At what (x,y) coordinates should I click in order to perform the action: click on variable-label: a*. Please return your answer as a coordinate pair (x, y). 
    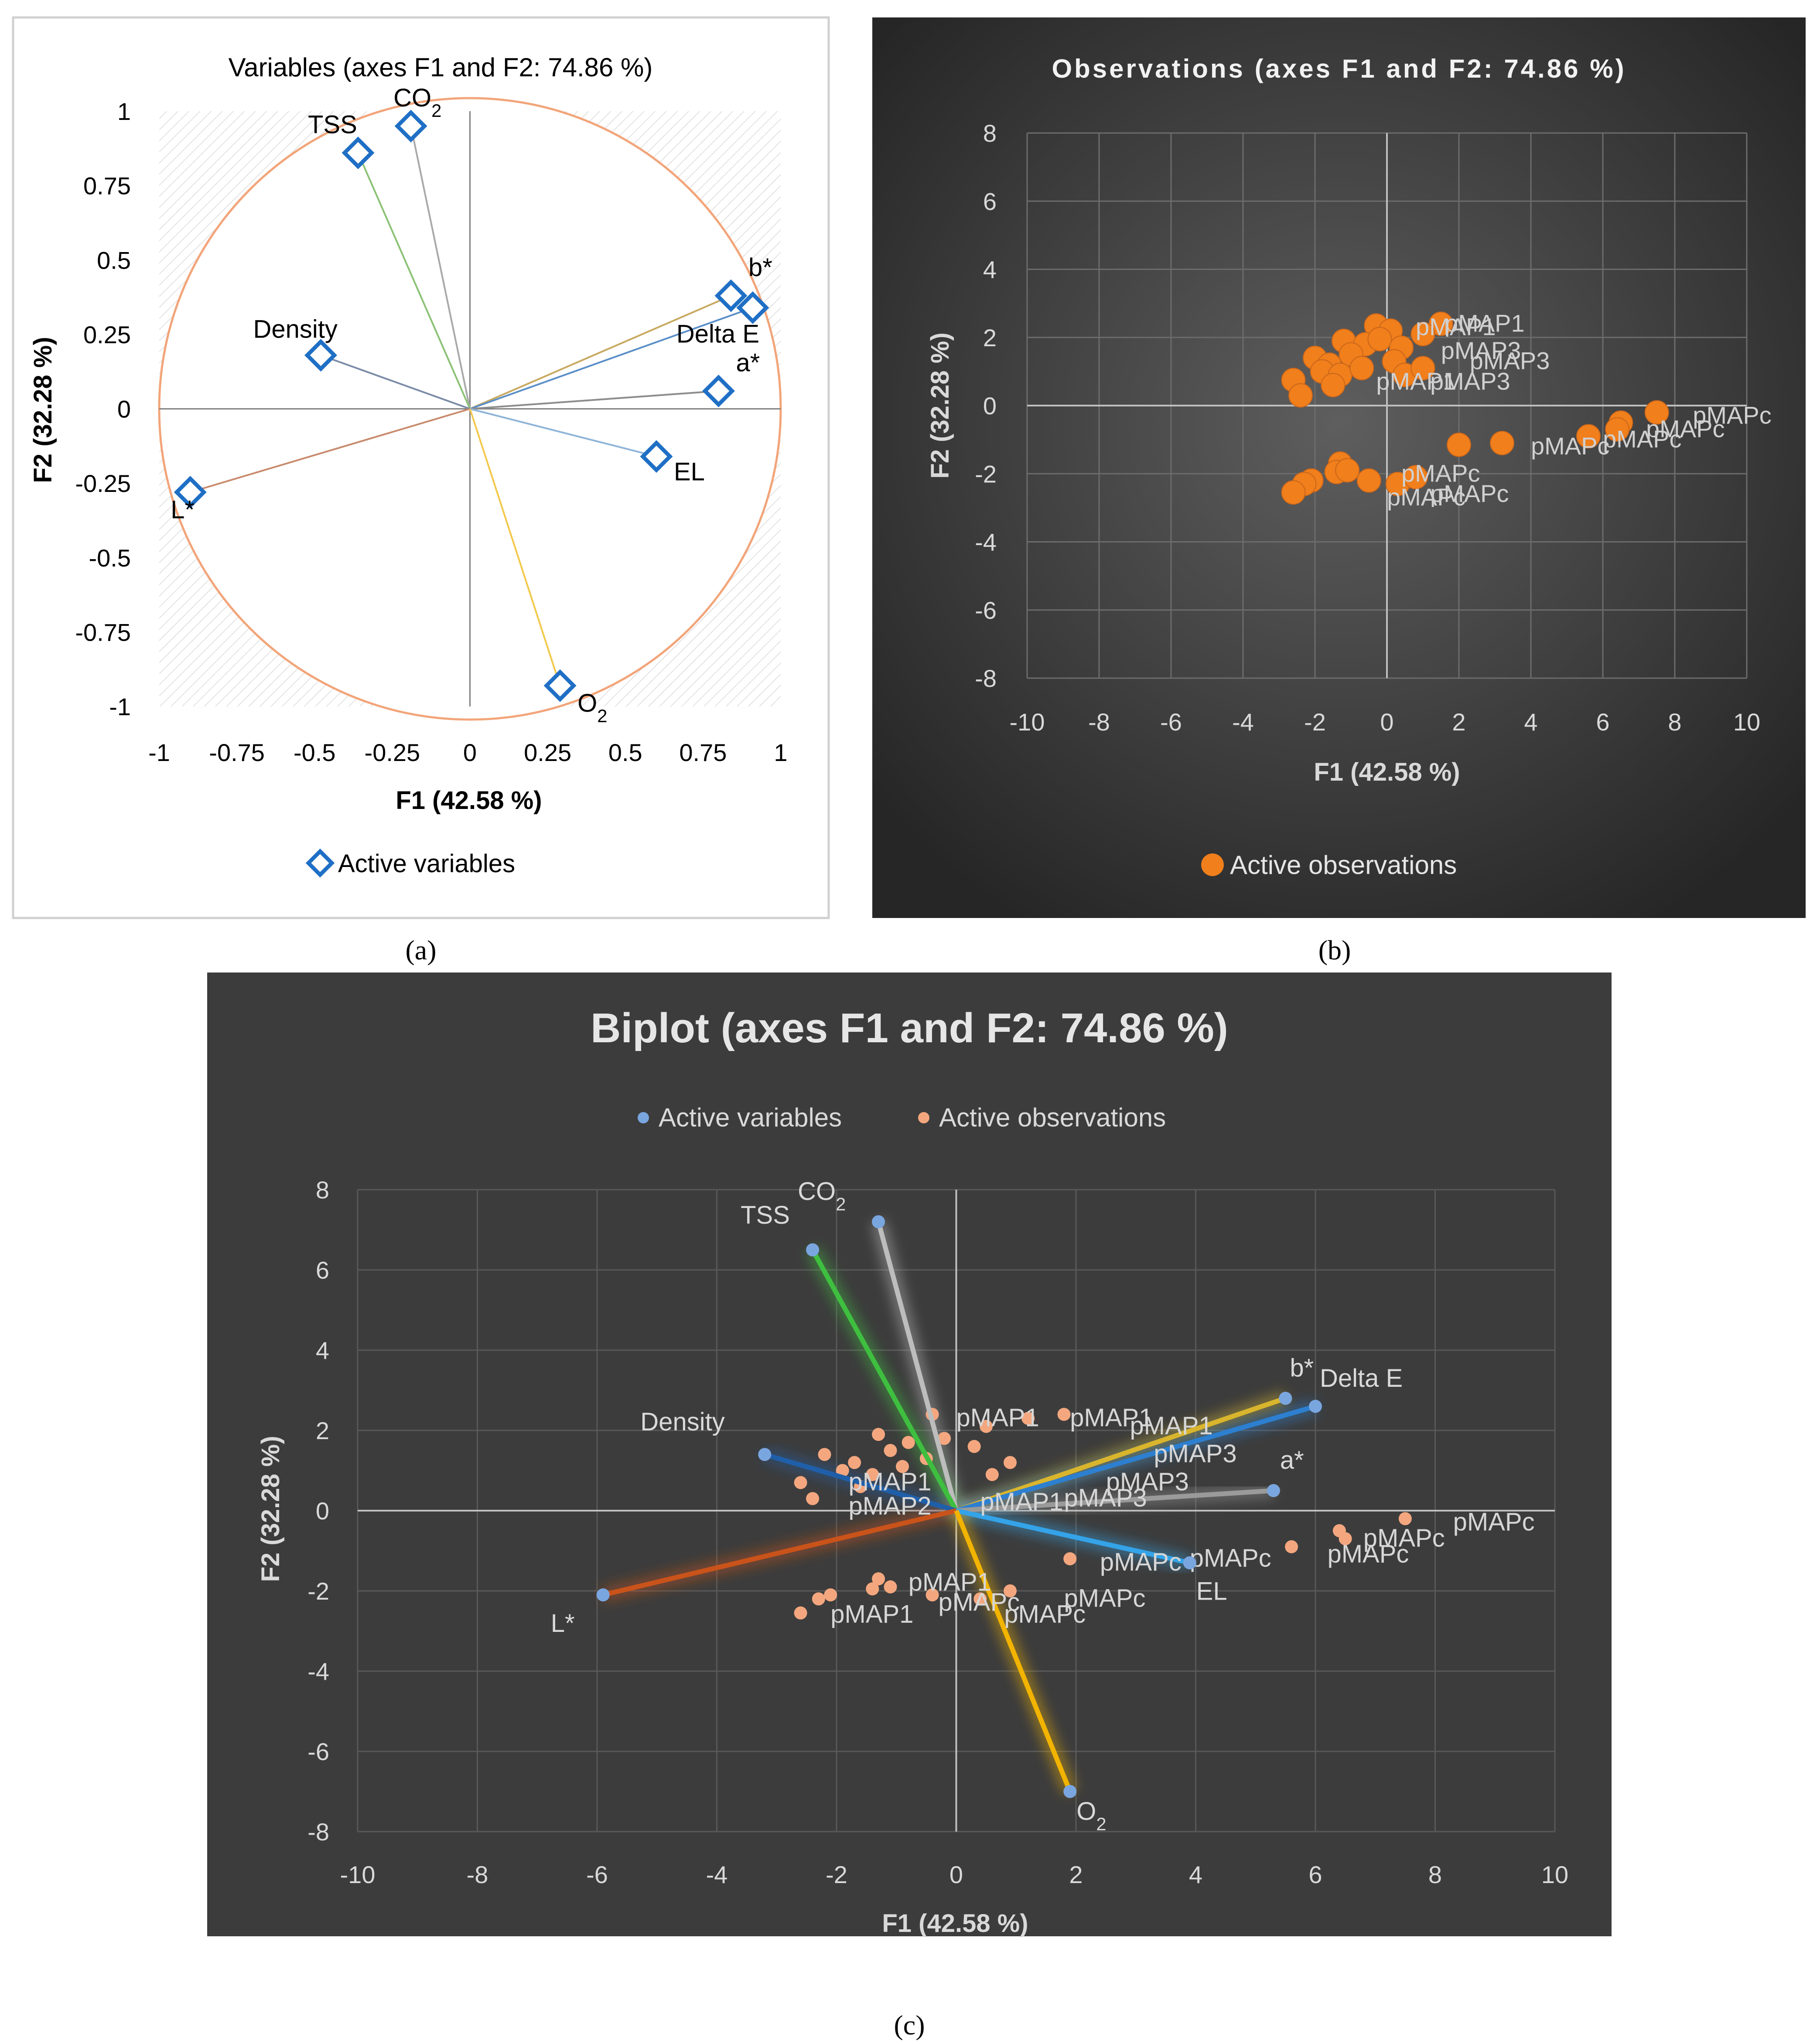
    Looking at the image, I should click on (748, 363).